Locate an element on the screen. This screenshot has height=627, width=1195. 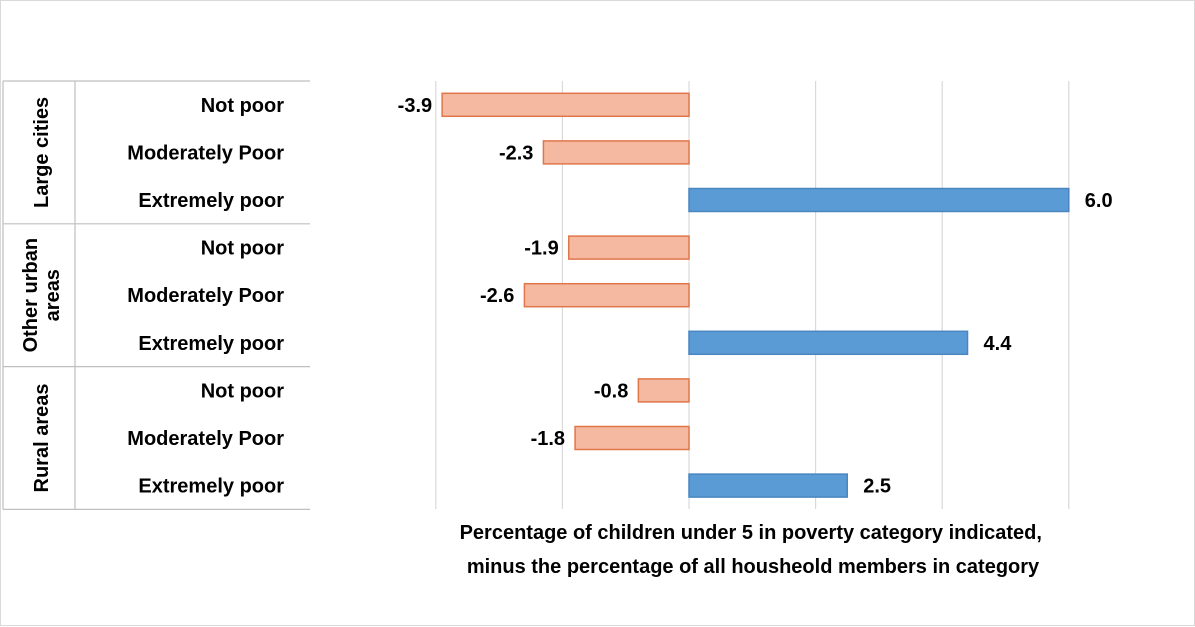
group-label-line: areas is located at coordinates (53, 295).